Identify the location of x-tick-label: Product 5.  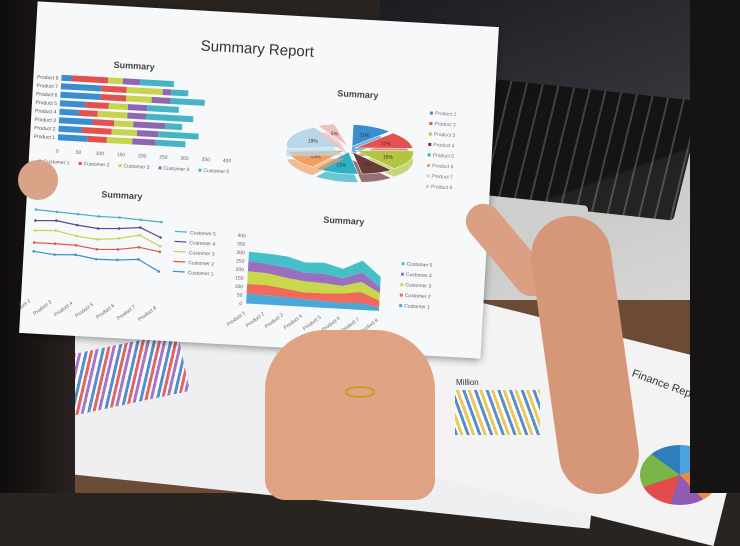
(84, 311).